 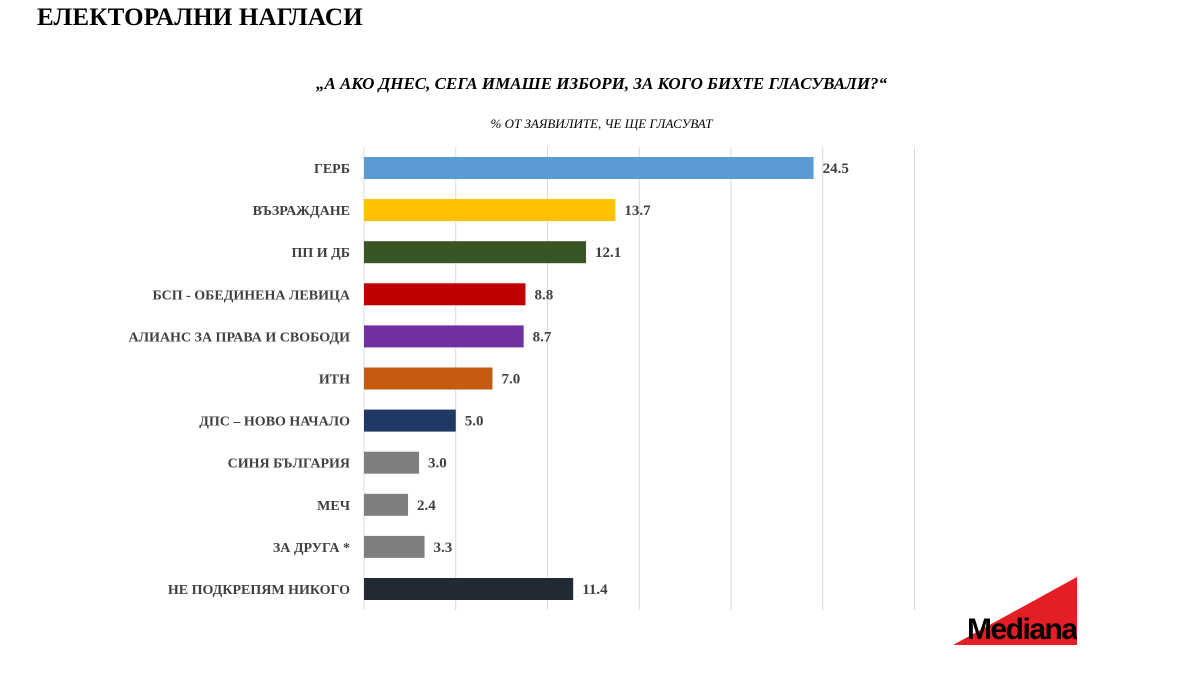 What do you see at coordinates (542, 337) in the screenshot?
I see `data-label: 8.7` at bounding box center [542, 337].